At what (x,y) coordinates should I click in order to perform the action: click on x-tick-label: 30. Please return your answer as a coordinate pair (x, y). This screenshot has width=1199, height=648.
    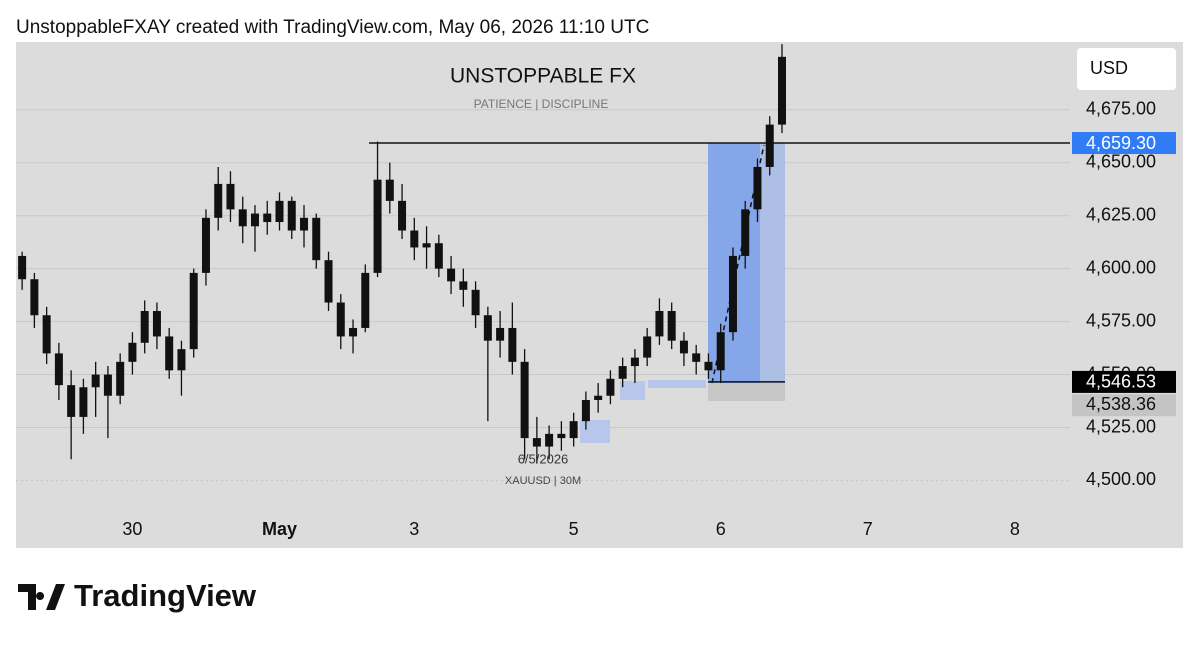
    Looking at the image, I should click on (132, 529).